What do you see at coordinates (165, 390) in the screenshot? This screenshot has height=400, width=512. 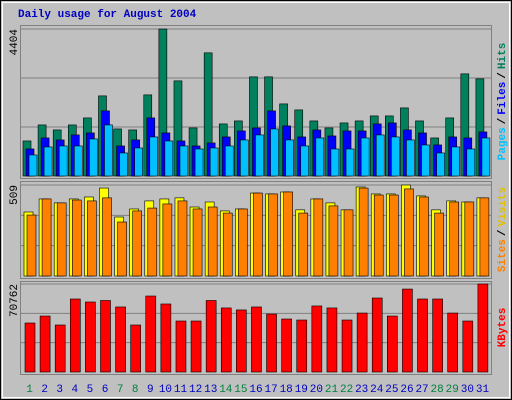 I see `x-tick-label: 10` at bounding box center [165, 390].